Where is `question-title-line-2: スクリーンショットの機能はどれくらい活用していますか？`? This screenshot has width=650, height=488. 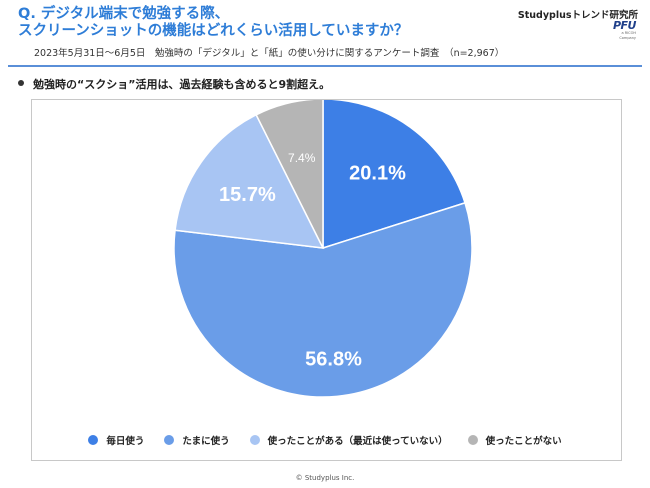 question-title-line-2: スクリーンショットの機能はどれくらい活用していますか？ is located at coordinates (213, 31).